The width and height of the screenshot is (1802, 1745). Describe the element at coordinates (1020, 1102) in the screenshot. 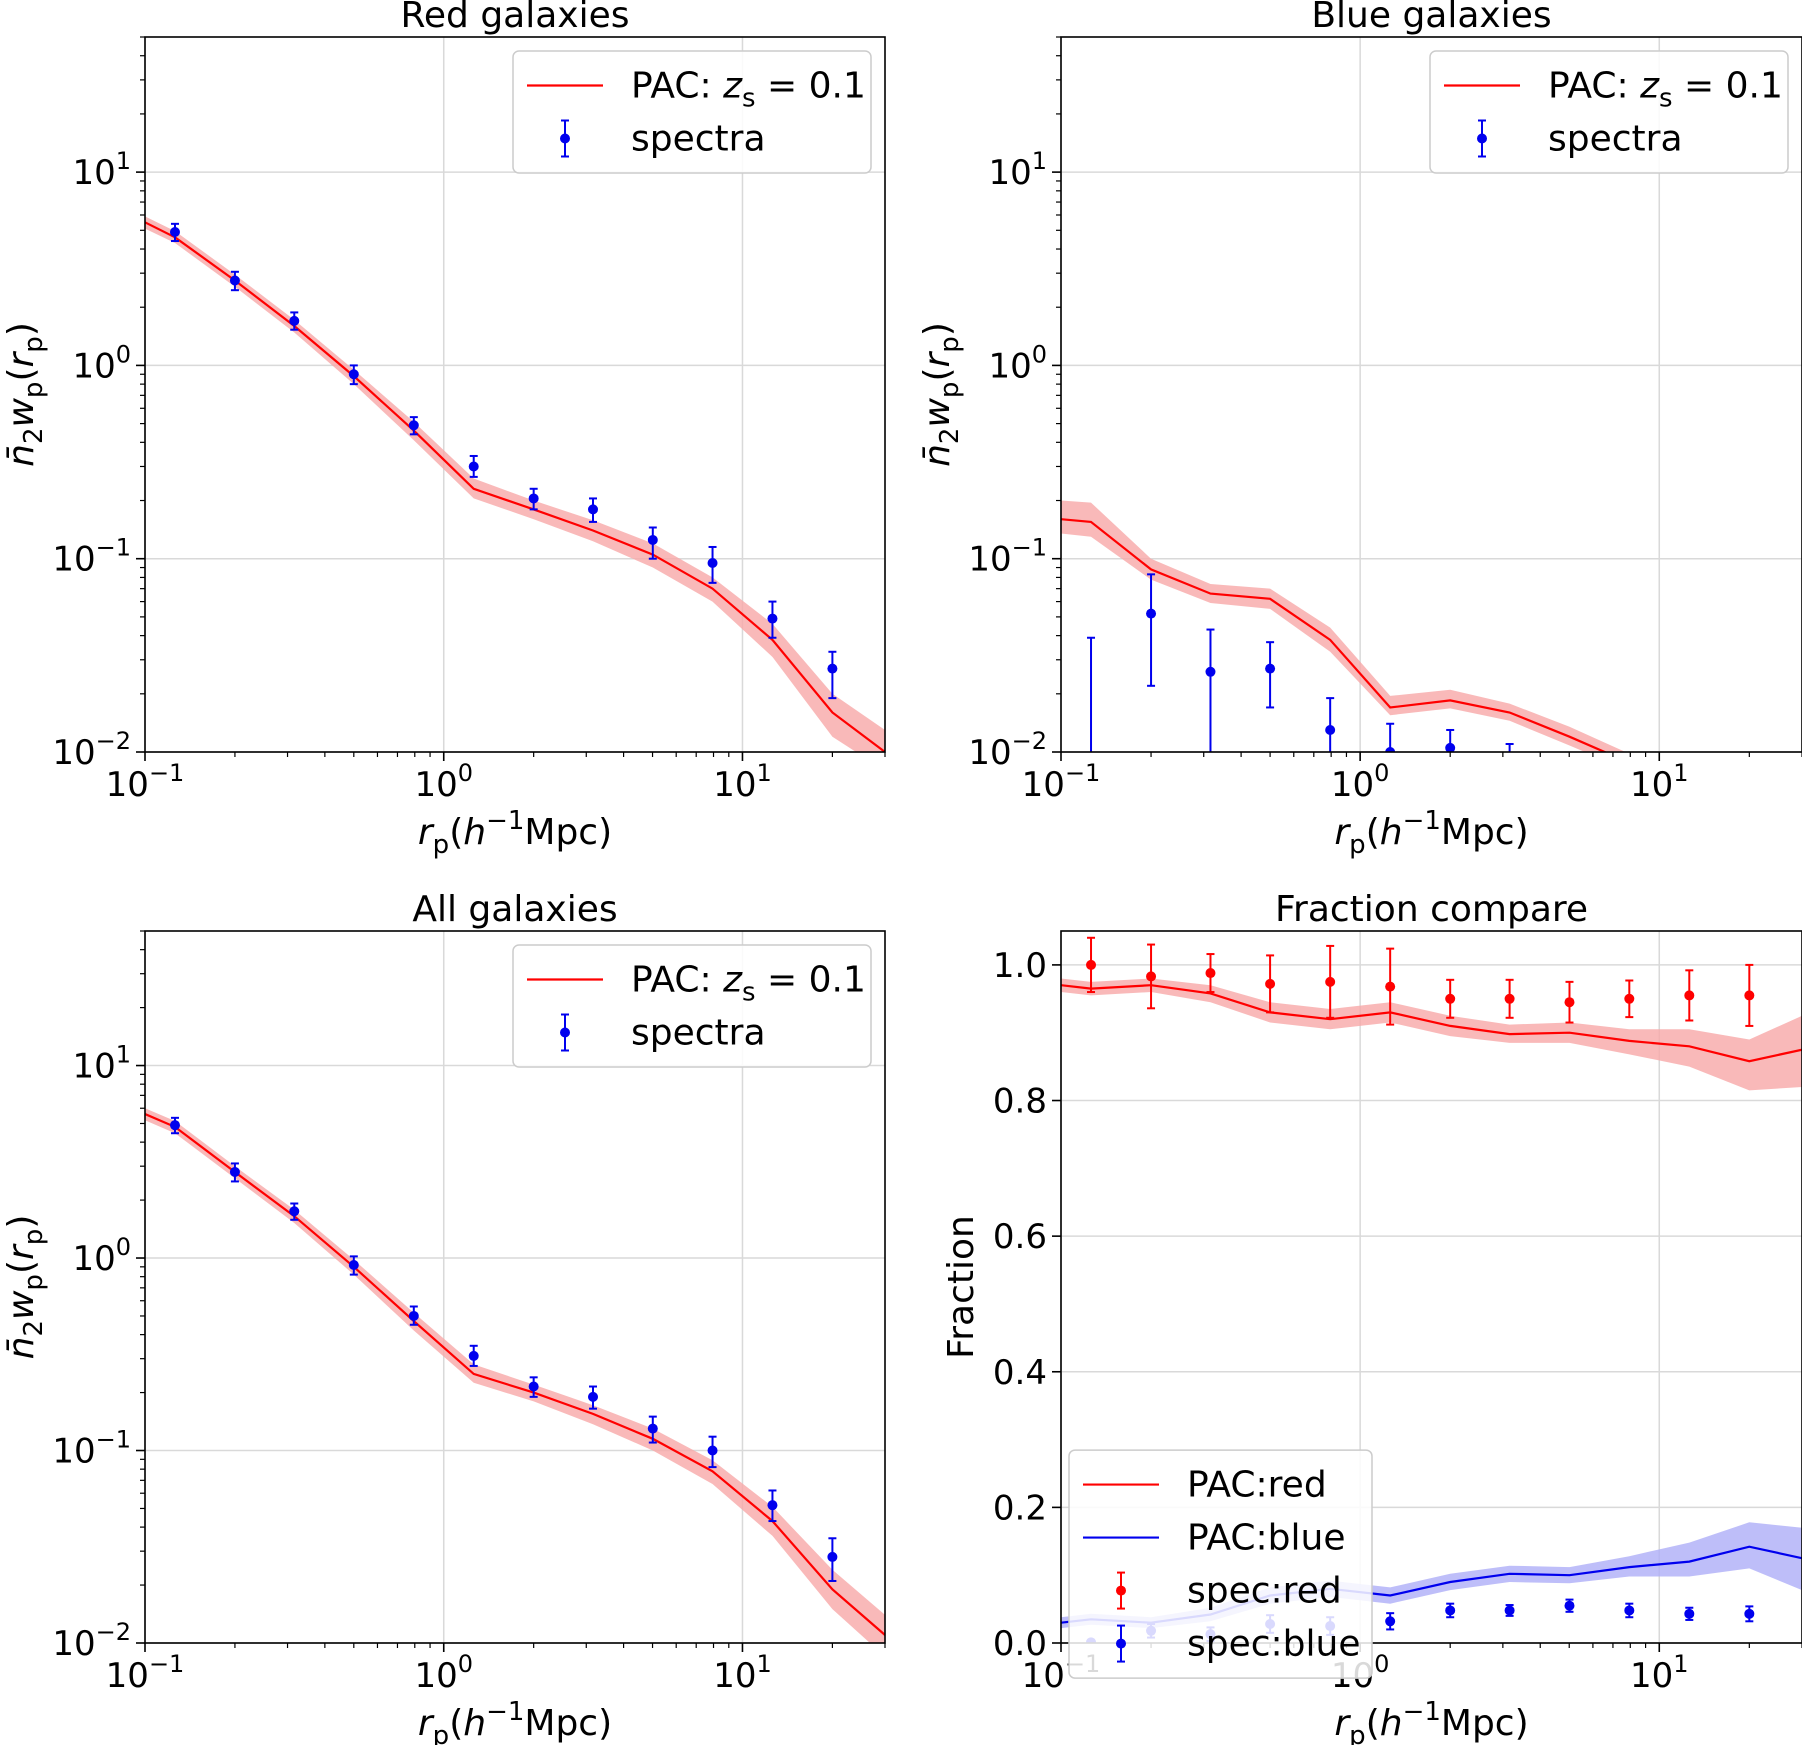

I see `y-tick-label: 0.8` at that location.